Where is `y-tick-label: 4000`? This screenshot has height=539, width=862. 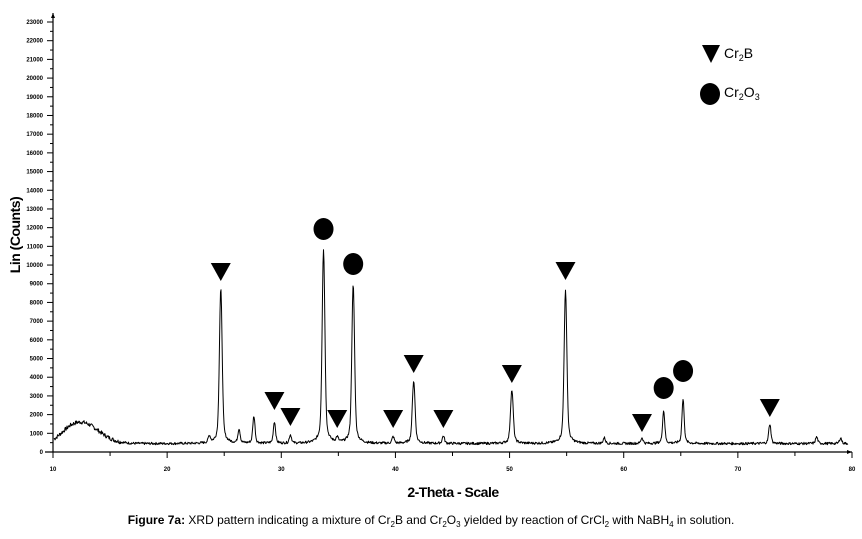
y-tick-label: 4000 is located at coordinates (37, 378).